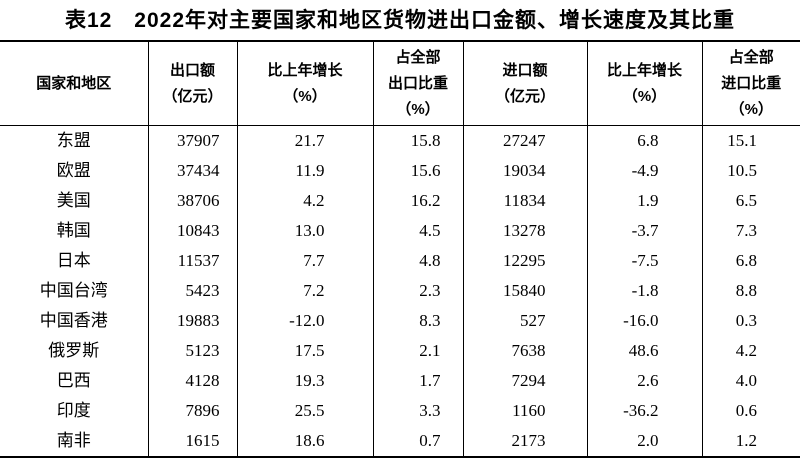 Image resolution: width=800 pixels, height=467 pixels. Describe the element at coordinates (525, 321) in the screenshot. I see `value-cell: 527` at that location.